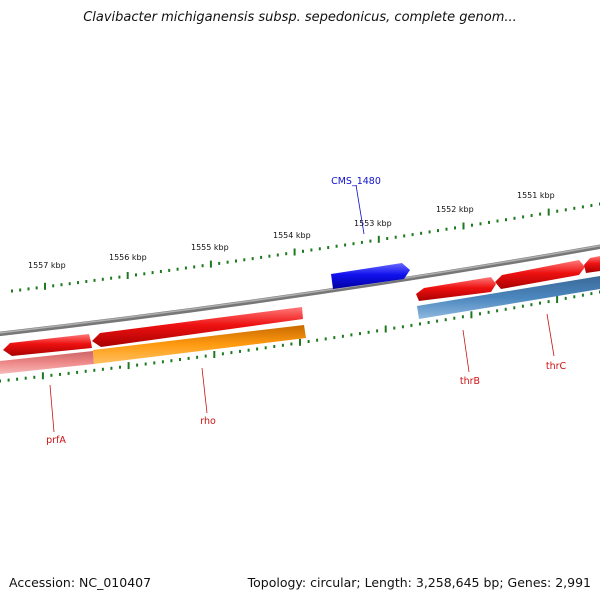 Image resolution: width=600 pixels, height=600 pixels. Describe the element at coordinates (356, 181) in the screenshot. I see `label-cms-1480: CMS_1480` at that location.